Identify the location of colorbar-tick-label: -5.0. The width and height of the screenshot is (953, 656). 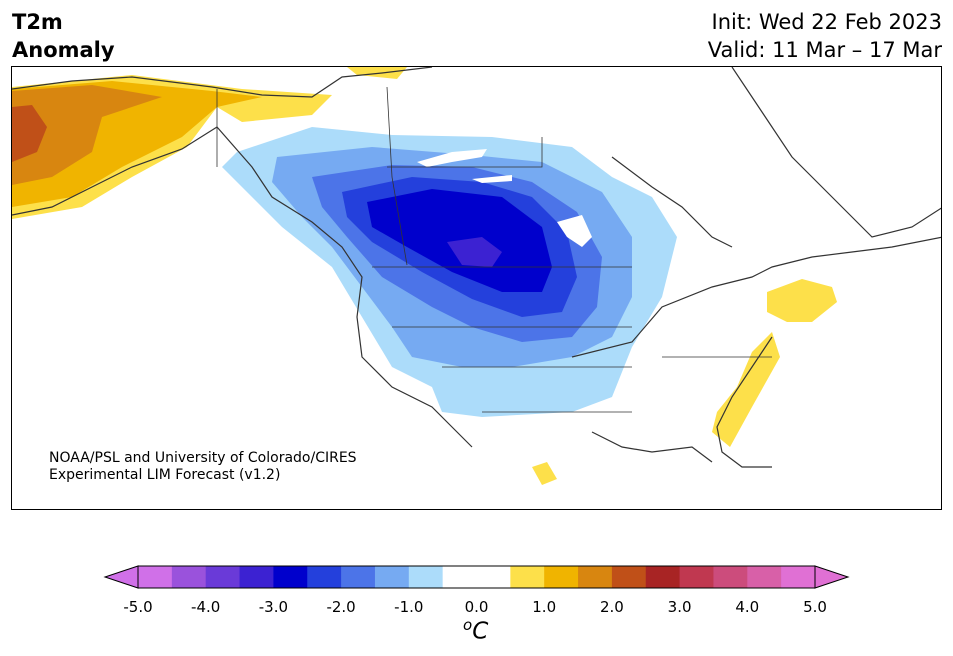
(138, 607).